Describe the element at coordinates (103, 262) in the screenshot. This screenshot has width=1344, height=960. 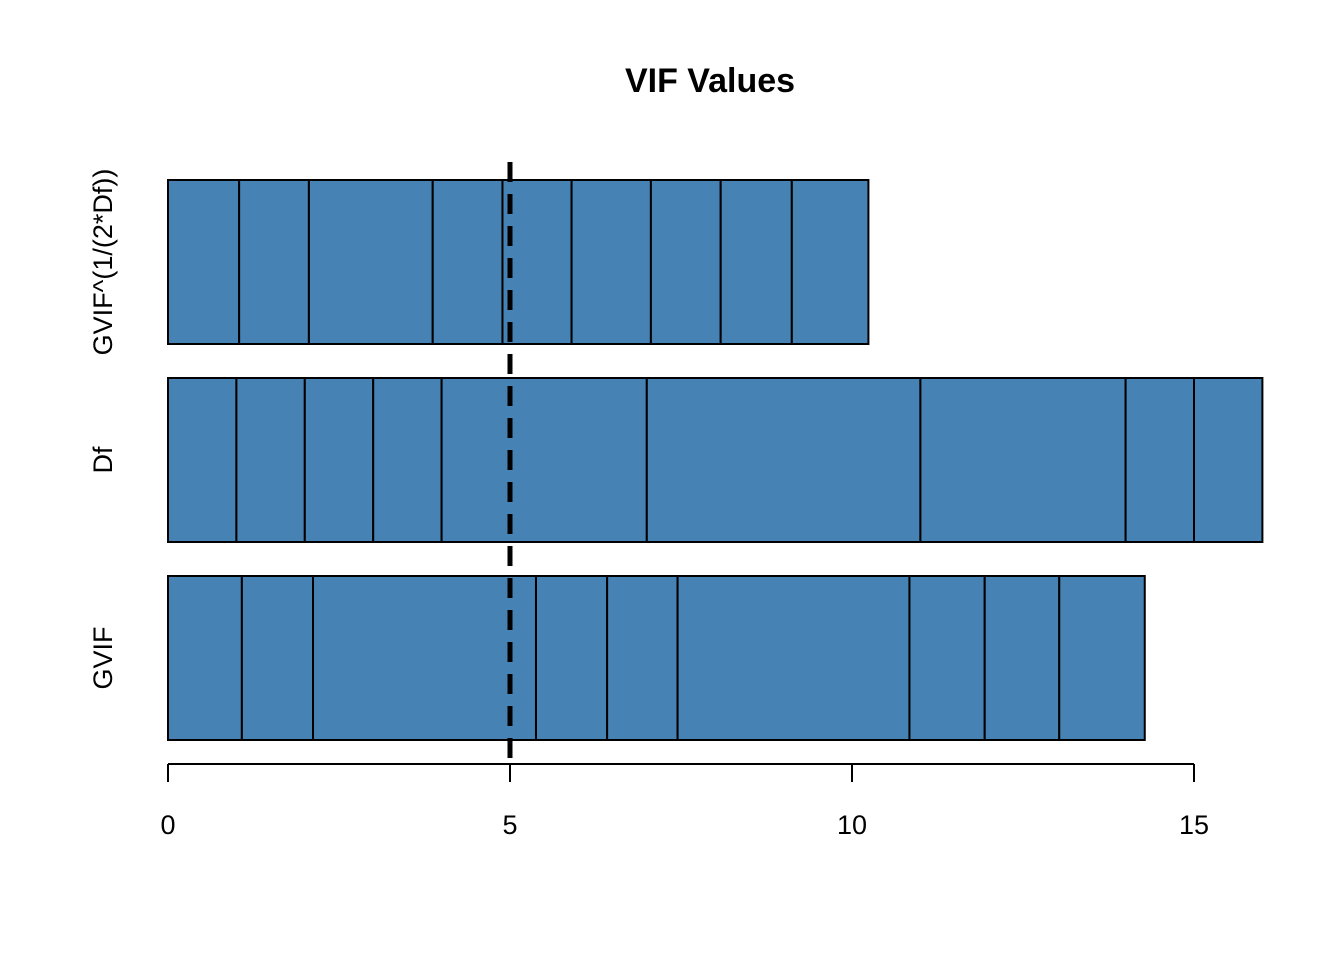
I see `category-label-3: GVIF^(1/(2*Df))` at that location.